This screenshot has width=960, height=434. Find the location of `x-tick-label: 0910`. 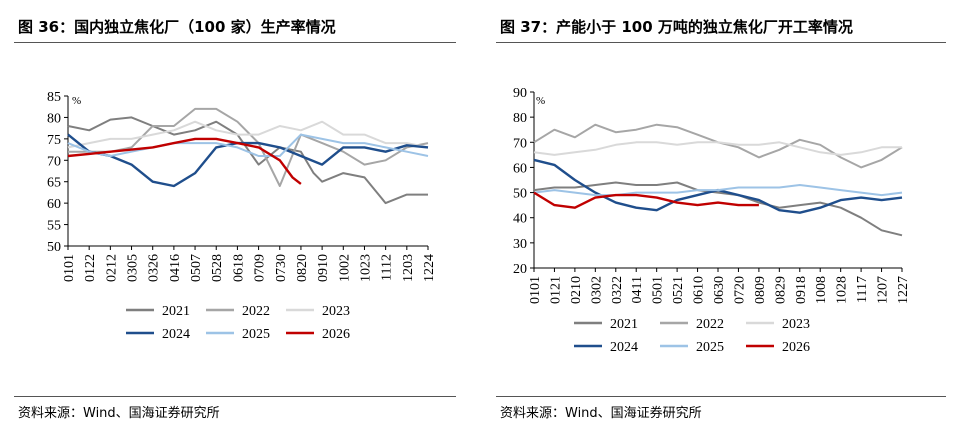

x-tick-label: 0910 is located at coordinates (323, 268).